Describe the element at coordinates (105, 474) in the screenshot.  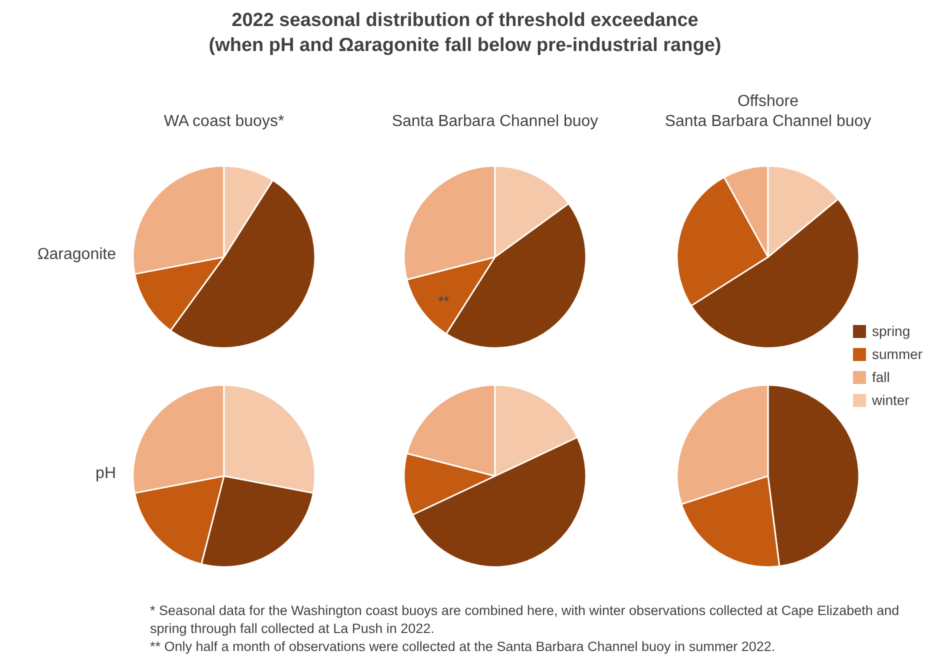
I see `text: pH` at that location.